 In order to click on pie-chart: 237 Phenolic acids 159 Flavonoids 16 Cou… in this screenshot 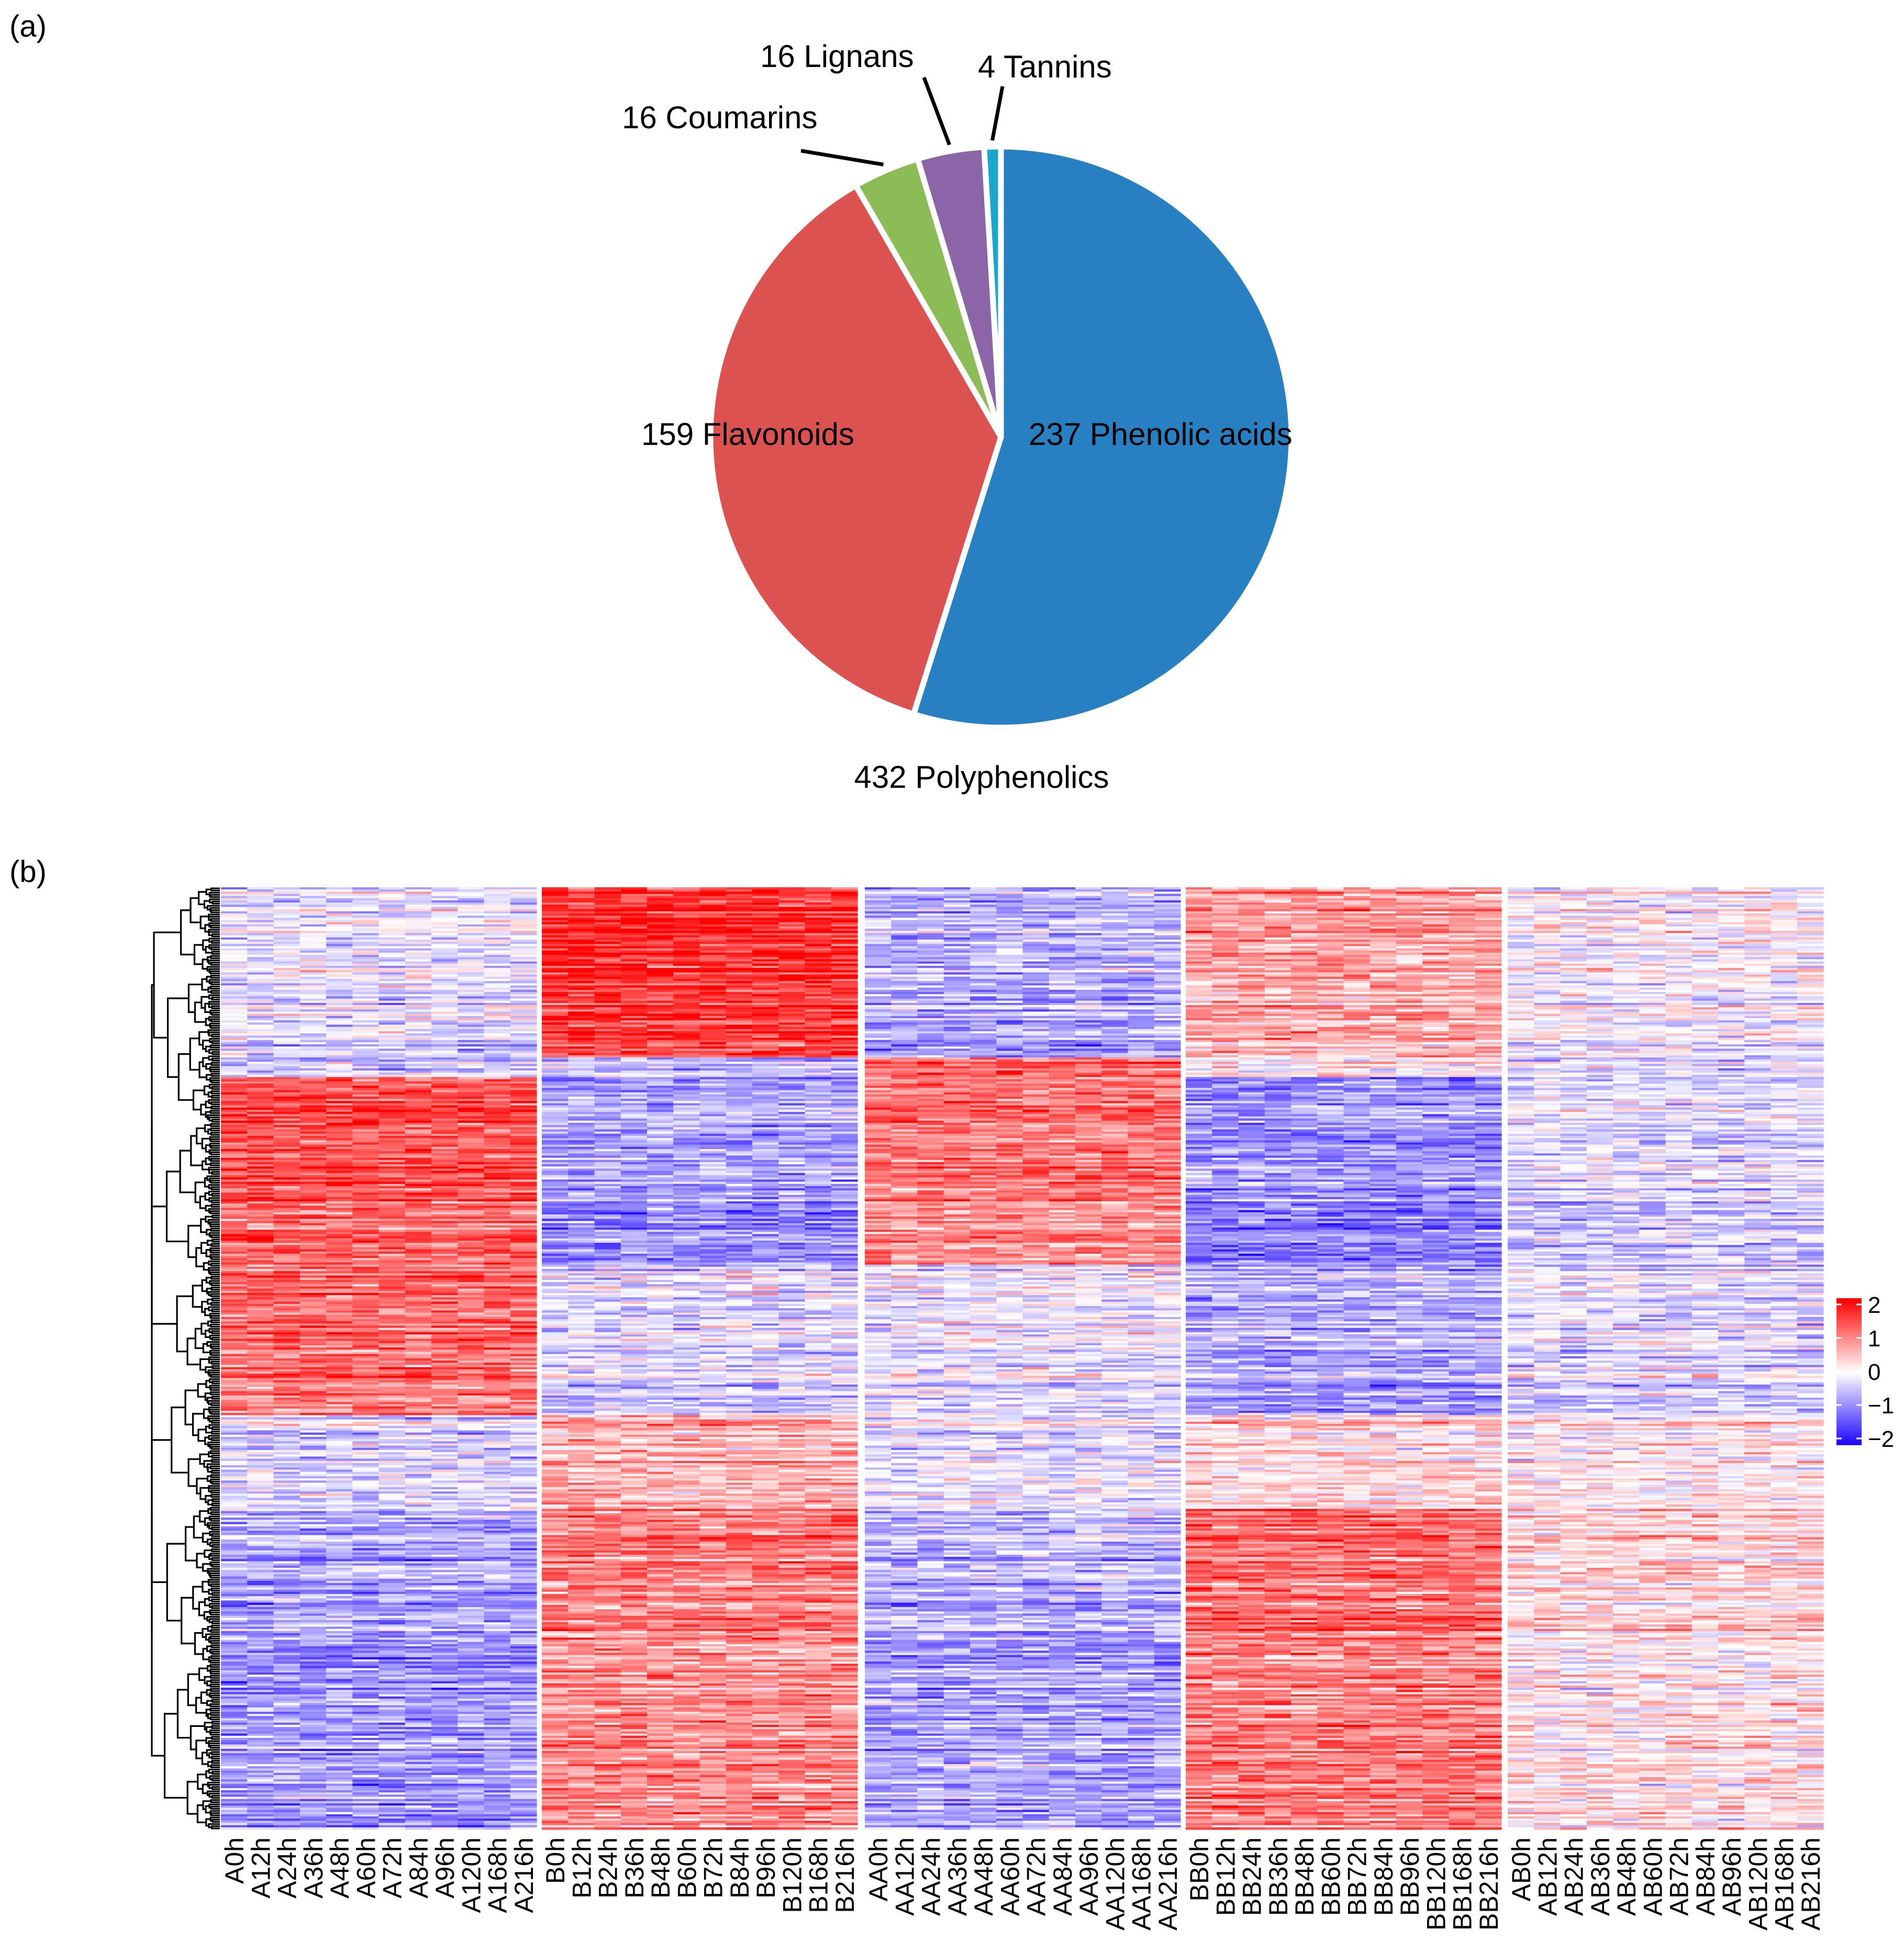, I will do `click(958, 417)`.